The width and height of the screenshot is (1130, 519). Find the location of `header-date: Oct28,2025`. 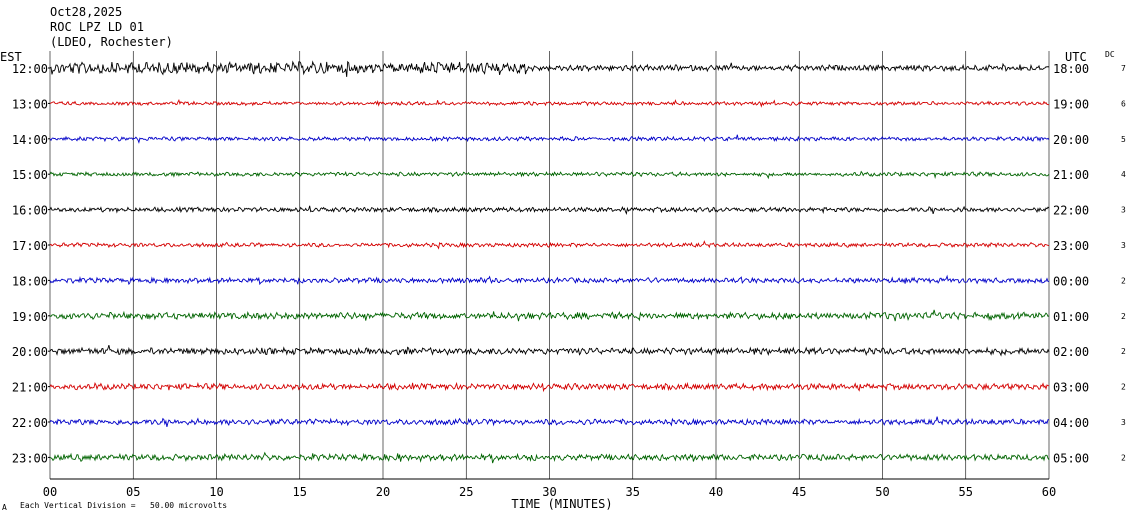

header-date: Oct28,2025 is located at coordinates (86, 12).